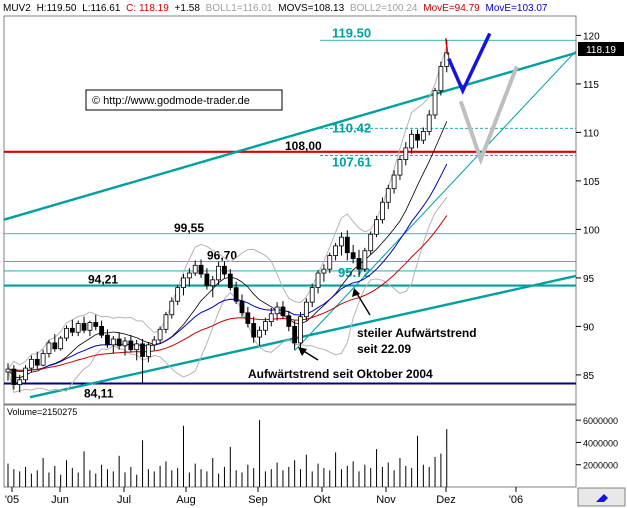 The width and height of the screenshot is (627, 508). Describe the element at coordinates (384, 8) in the screenshot. I see `header-boll2: BOLL2=100.24` at that location.